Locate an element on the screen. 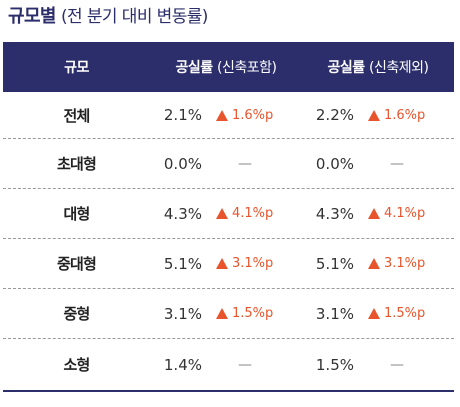 This screenshot has width=460, height=407. table-row: 대형 4.3% 4.1%p 4.3% 4.1%p is located at coordinates (228, 214).